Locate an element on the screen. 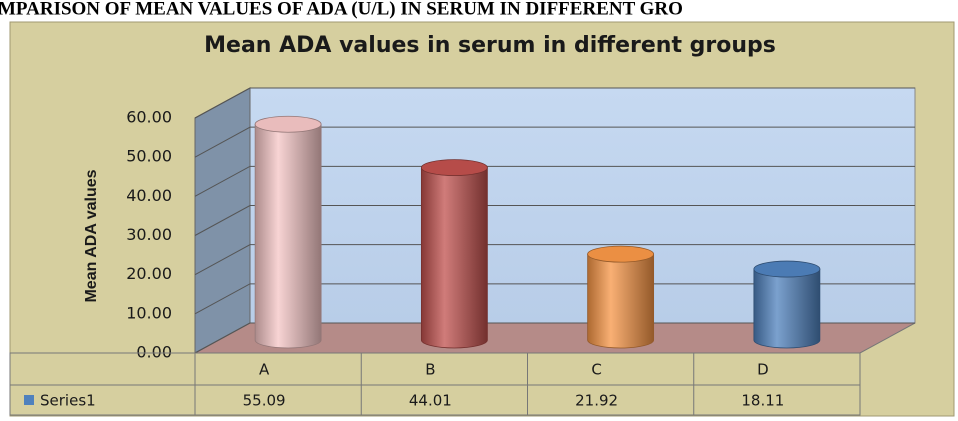 The image size is (958, 421). y-tick-label: 60.00 is located at coordinates (149, 117).